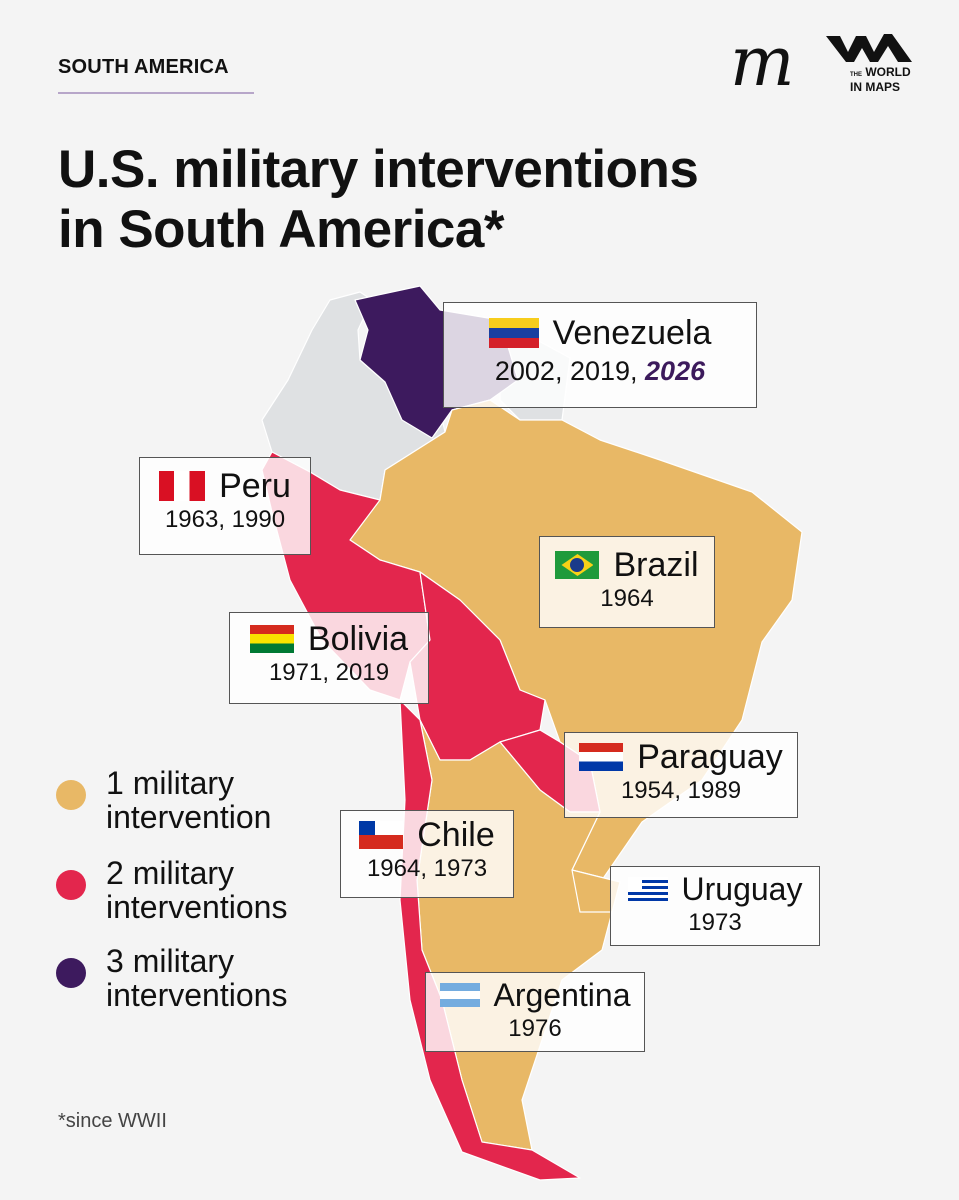  Describe the element at coordinates (742, 889) in the screenshot. I see `country-name: Uruguay` at that location.